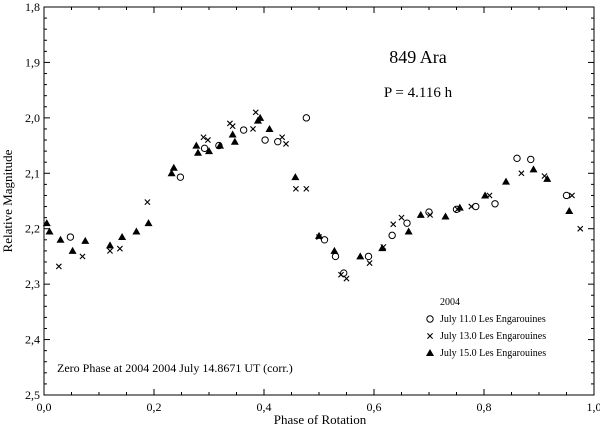 Image resolution: width=600 pixels, height=427 pixels. Describe the element at coordinates (418, 93) in the screenshot. I see `chart-subtitle: P = 4.116 h` at that location.